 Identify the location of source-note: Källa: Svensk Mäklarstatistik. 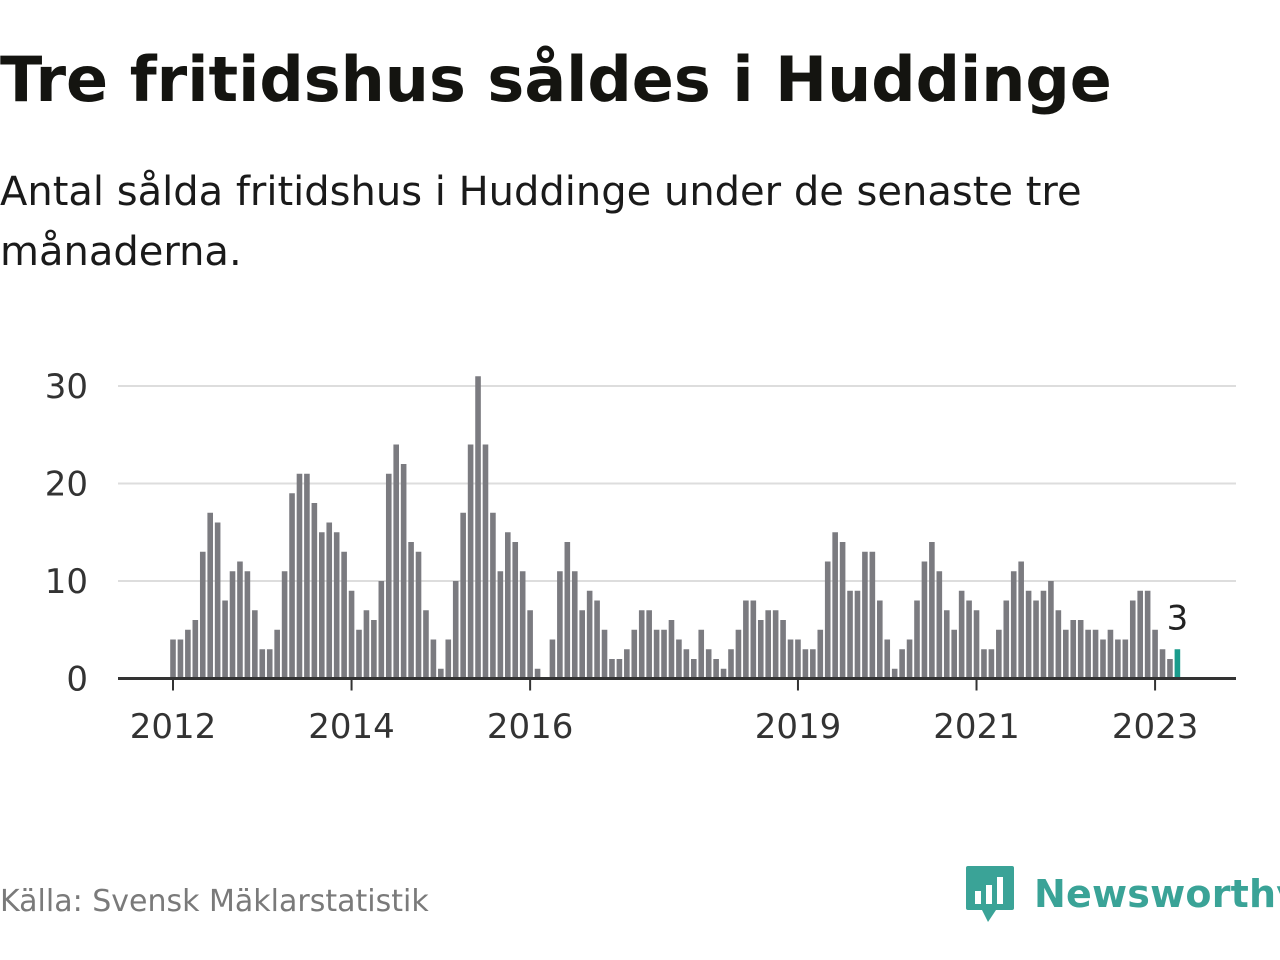
(214, 901).